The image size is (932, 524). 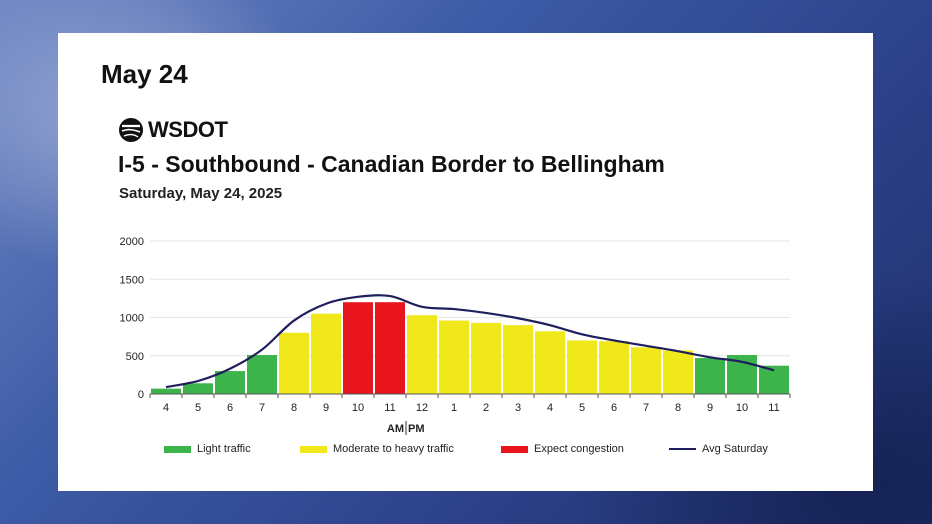 I want to click on wsdot-logo-icon, so click(x=131, y=130).